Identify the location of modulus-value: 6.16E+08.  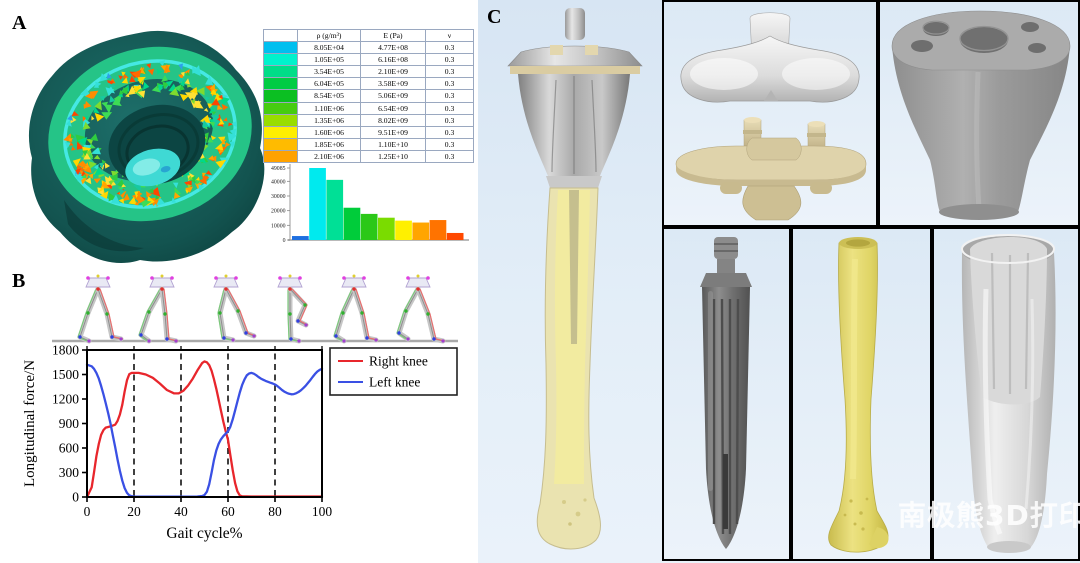
(393, 60).